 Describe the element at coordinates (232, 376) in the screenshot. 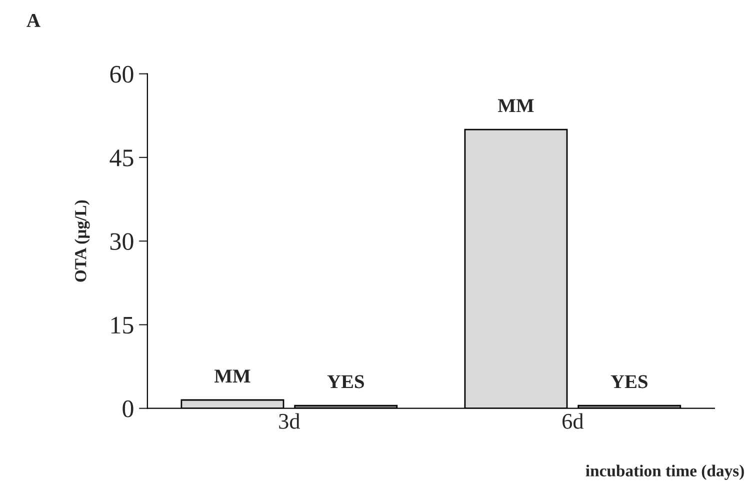

I see `series-label: MM` at that location.